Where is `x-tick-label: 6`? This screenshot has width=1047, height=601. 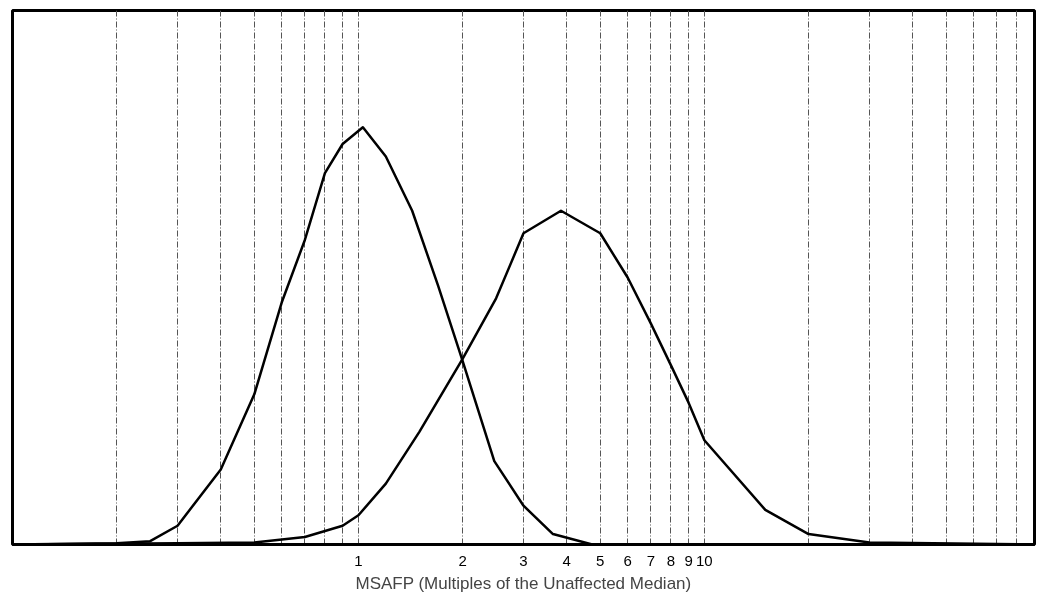
x-tick-label: 6 is located at coordinates (627, 560).